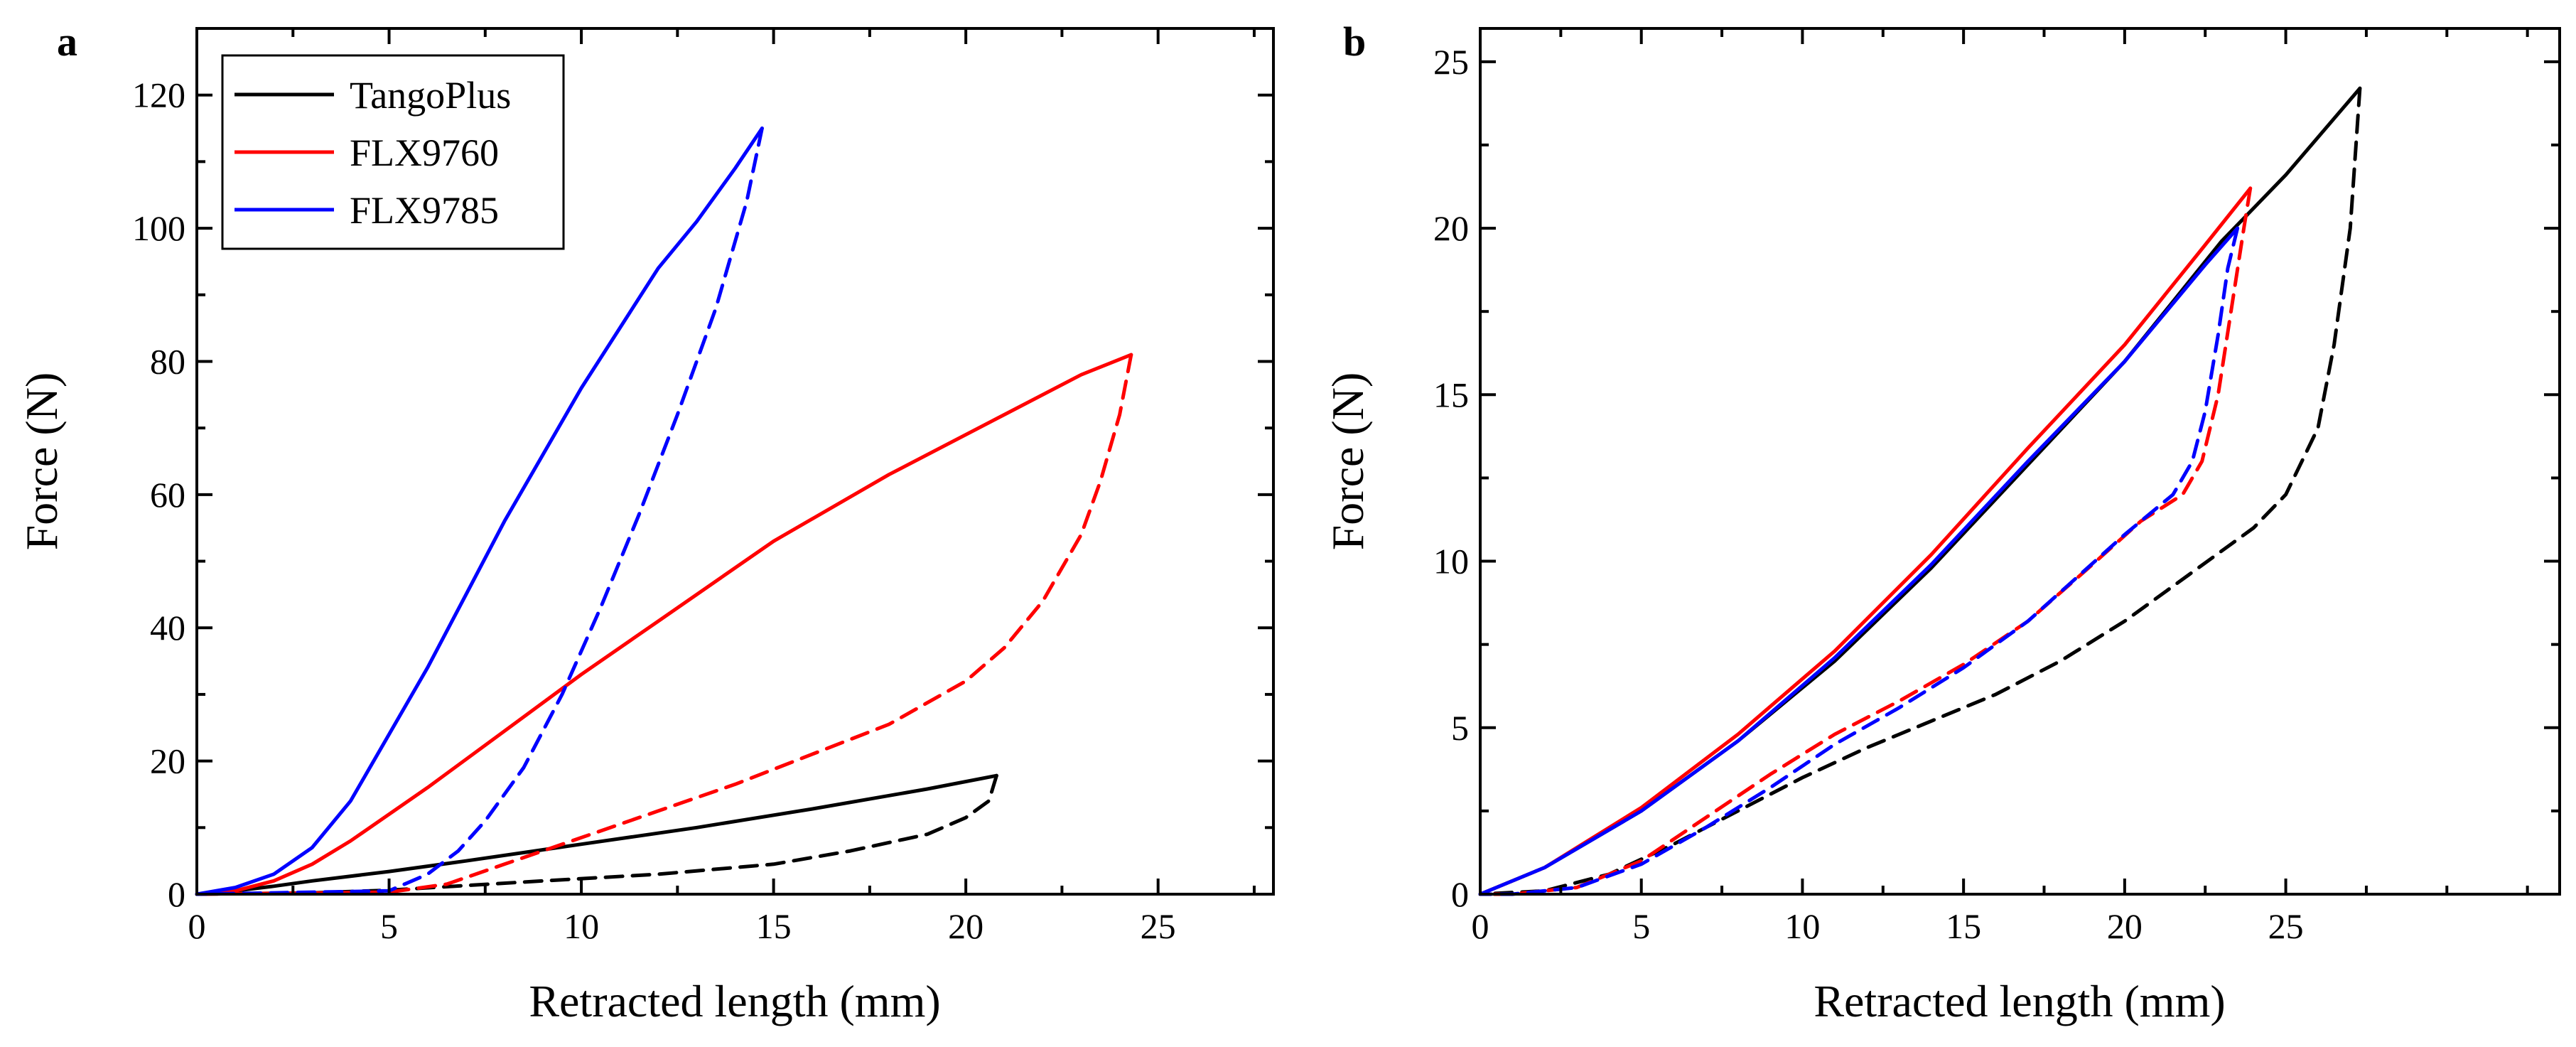 The image size is (2576, 1047). I want to click on panel-a-label: a, so click(67, 41).